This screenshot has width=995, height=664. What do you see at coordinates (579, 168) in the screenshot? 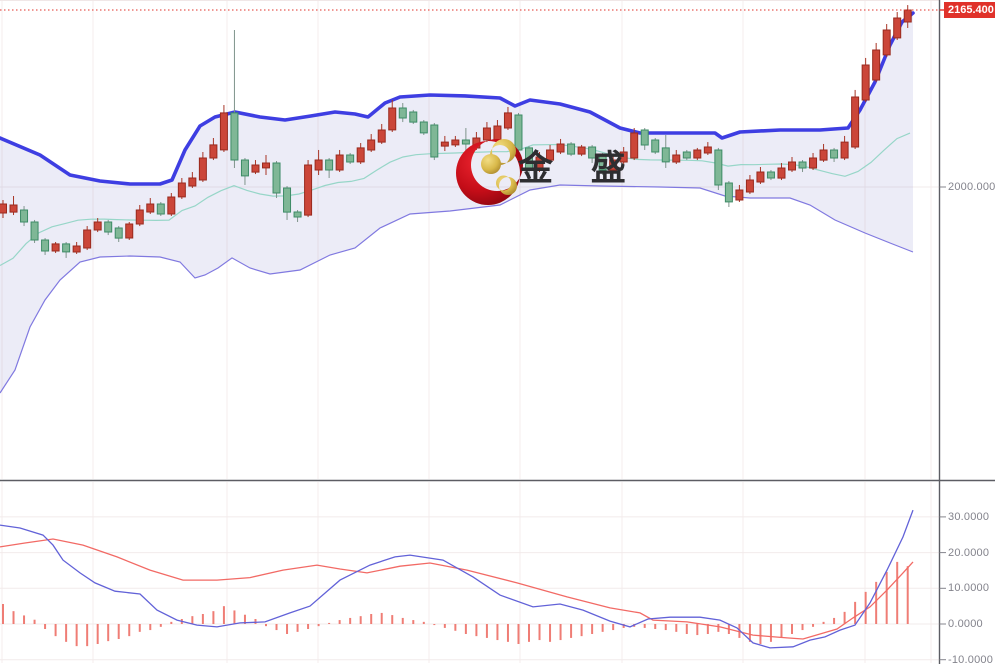
I see `watermark-text: 金 盛` at bounding box center [579, 168].